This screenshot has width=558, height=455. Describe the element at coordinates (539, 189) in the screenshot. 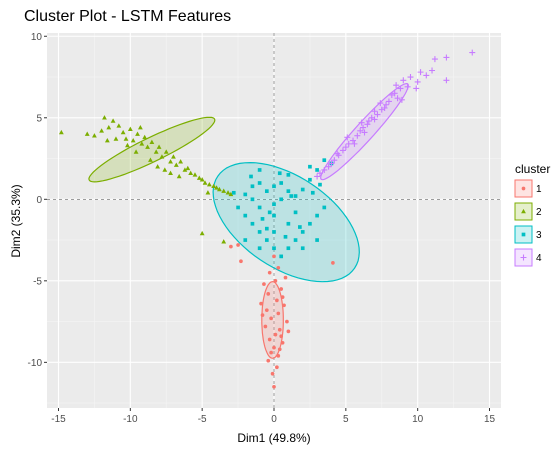

I see `legend-label-1: 1` at that location.